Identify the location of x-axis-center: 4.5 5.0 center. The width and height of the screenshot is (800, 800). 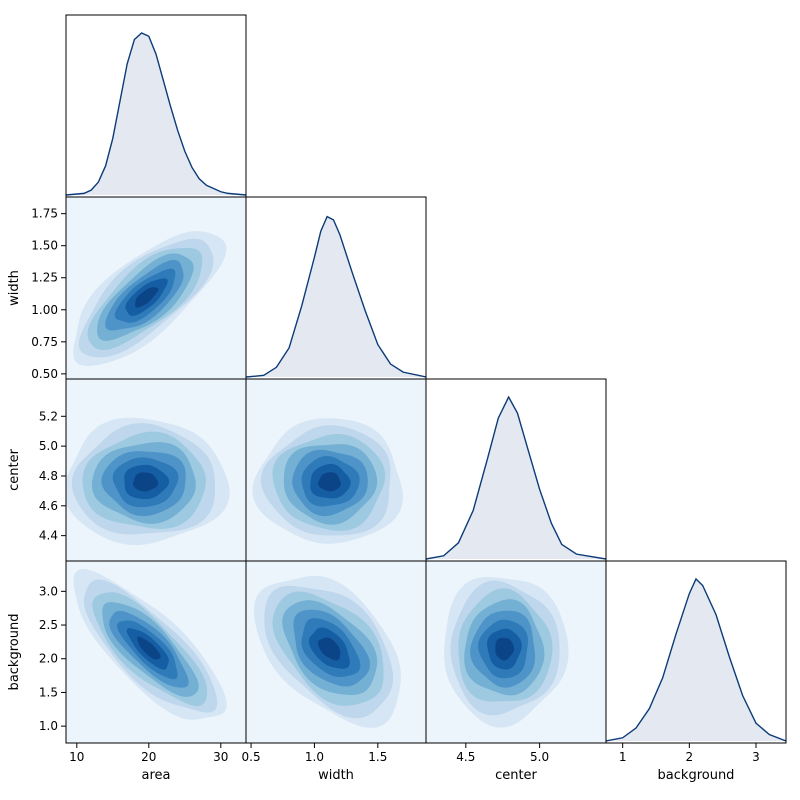
(502, 763).